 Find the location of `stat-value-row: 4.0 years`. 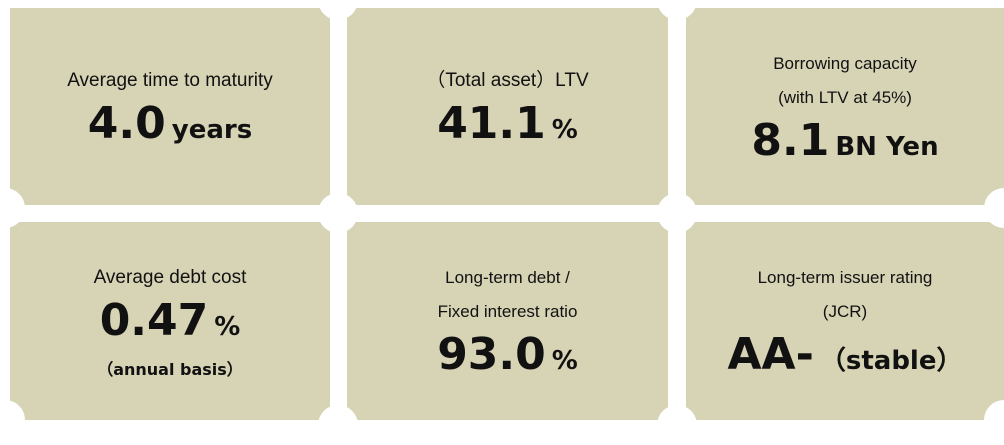

stat-value-row: 4.0 years is located at coordinates (170, 127).